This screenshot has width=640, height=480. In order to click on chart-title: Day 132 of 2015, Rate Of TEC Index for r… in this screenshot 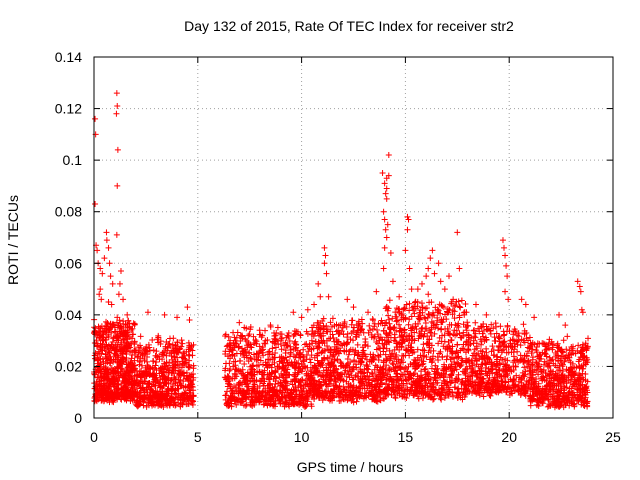, I will do `click(349, 26)`.